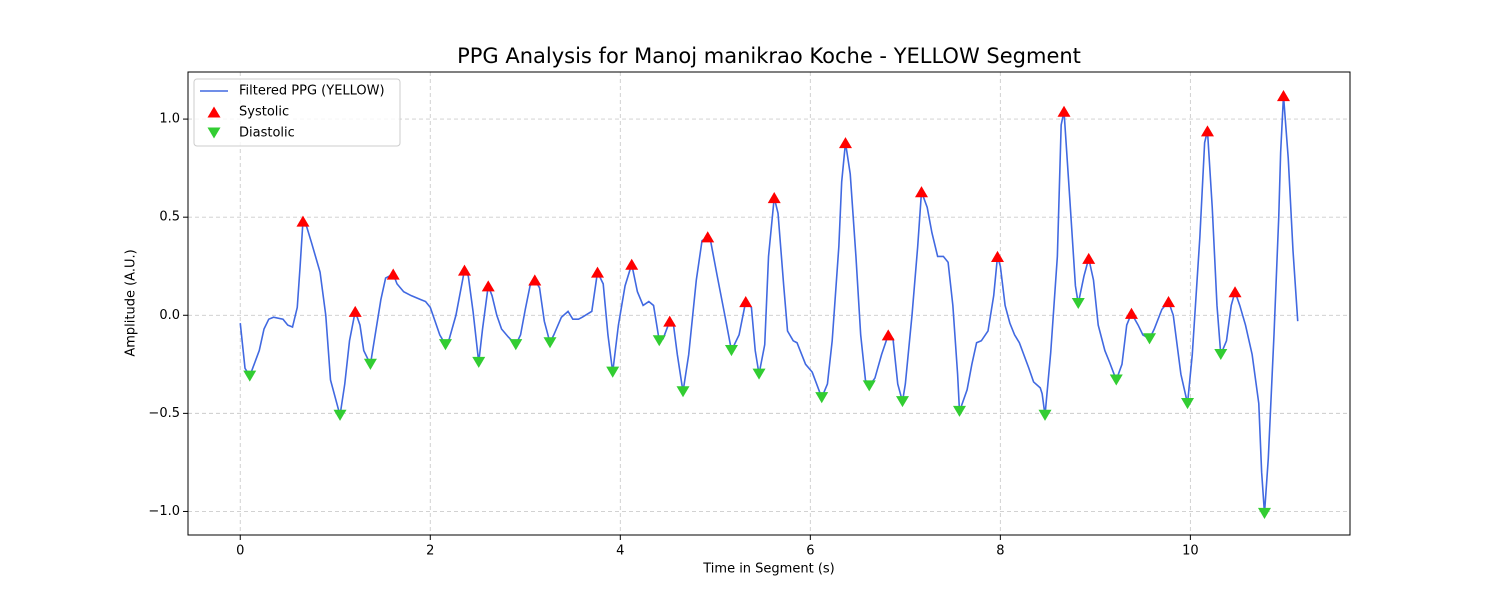 The image size is (1500, 600). Describe the element at coordinates (312, 91) in the screenshot. I see `legend-label: Filtered PPG (YELLOW)` at that location.